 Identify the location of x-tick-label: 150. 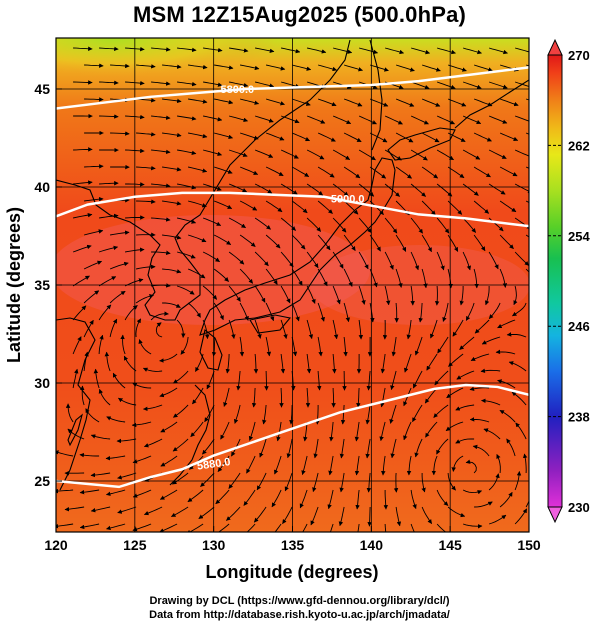
(529, 545).